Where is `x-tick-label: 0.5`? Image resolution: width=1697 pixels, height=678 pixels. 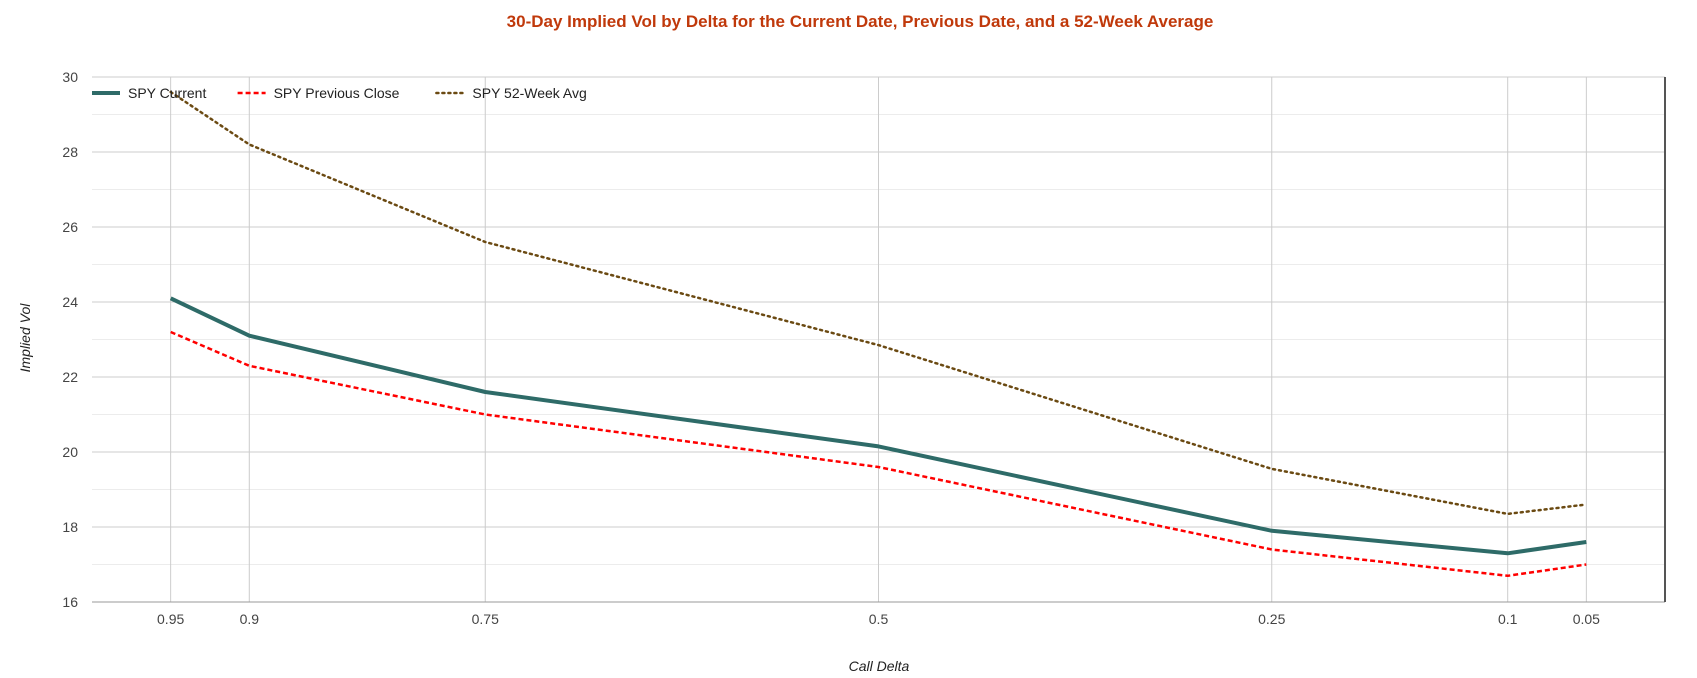
x-tick-label: 0.5 is located at coordinates (879, 619).